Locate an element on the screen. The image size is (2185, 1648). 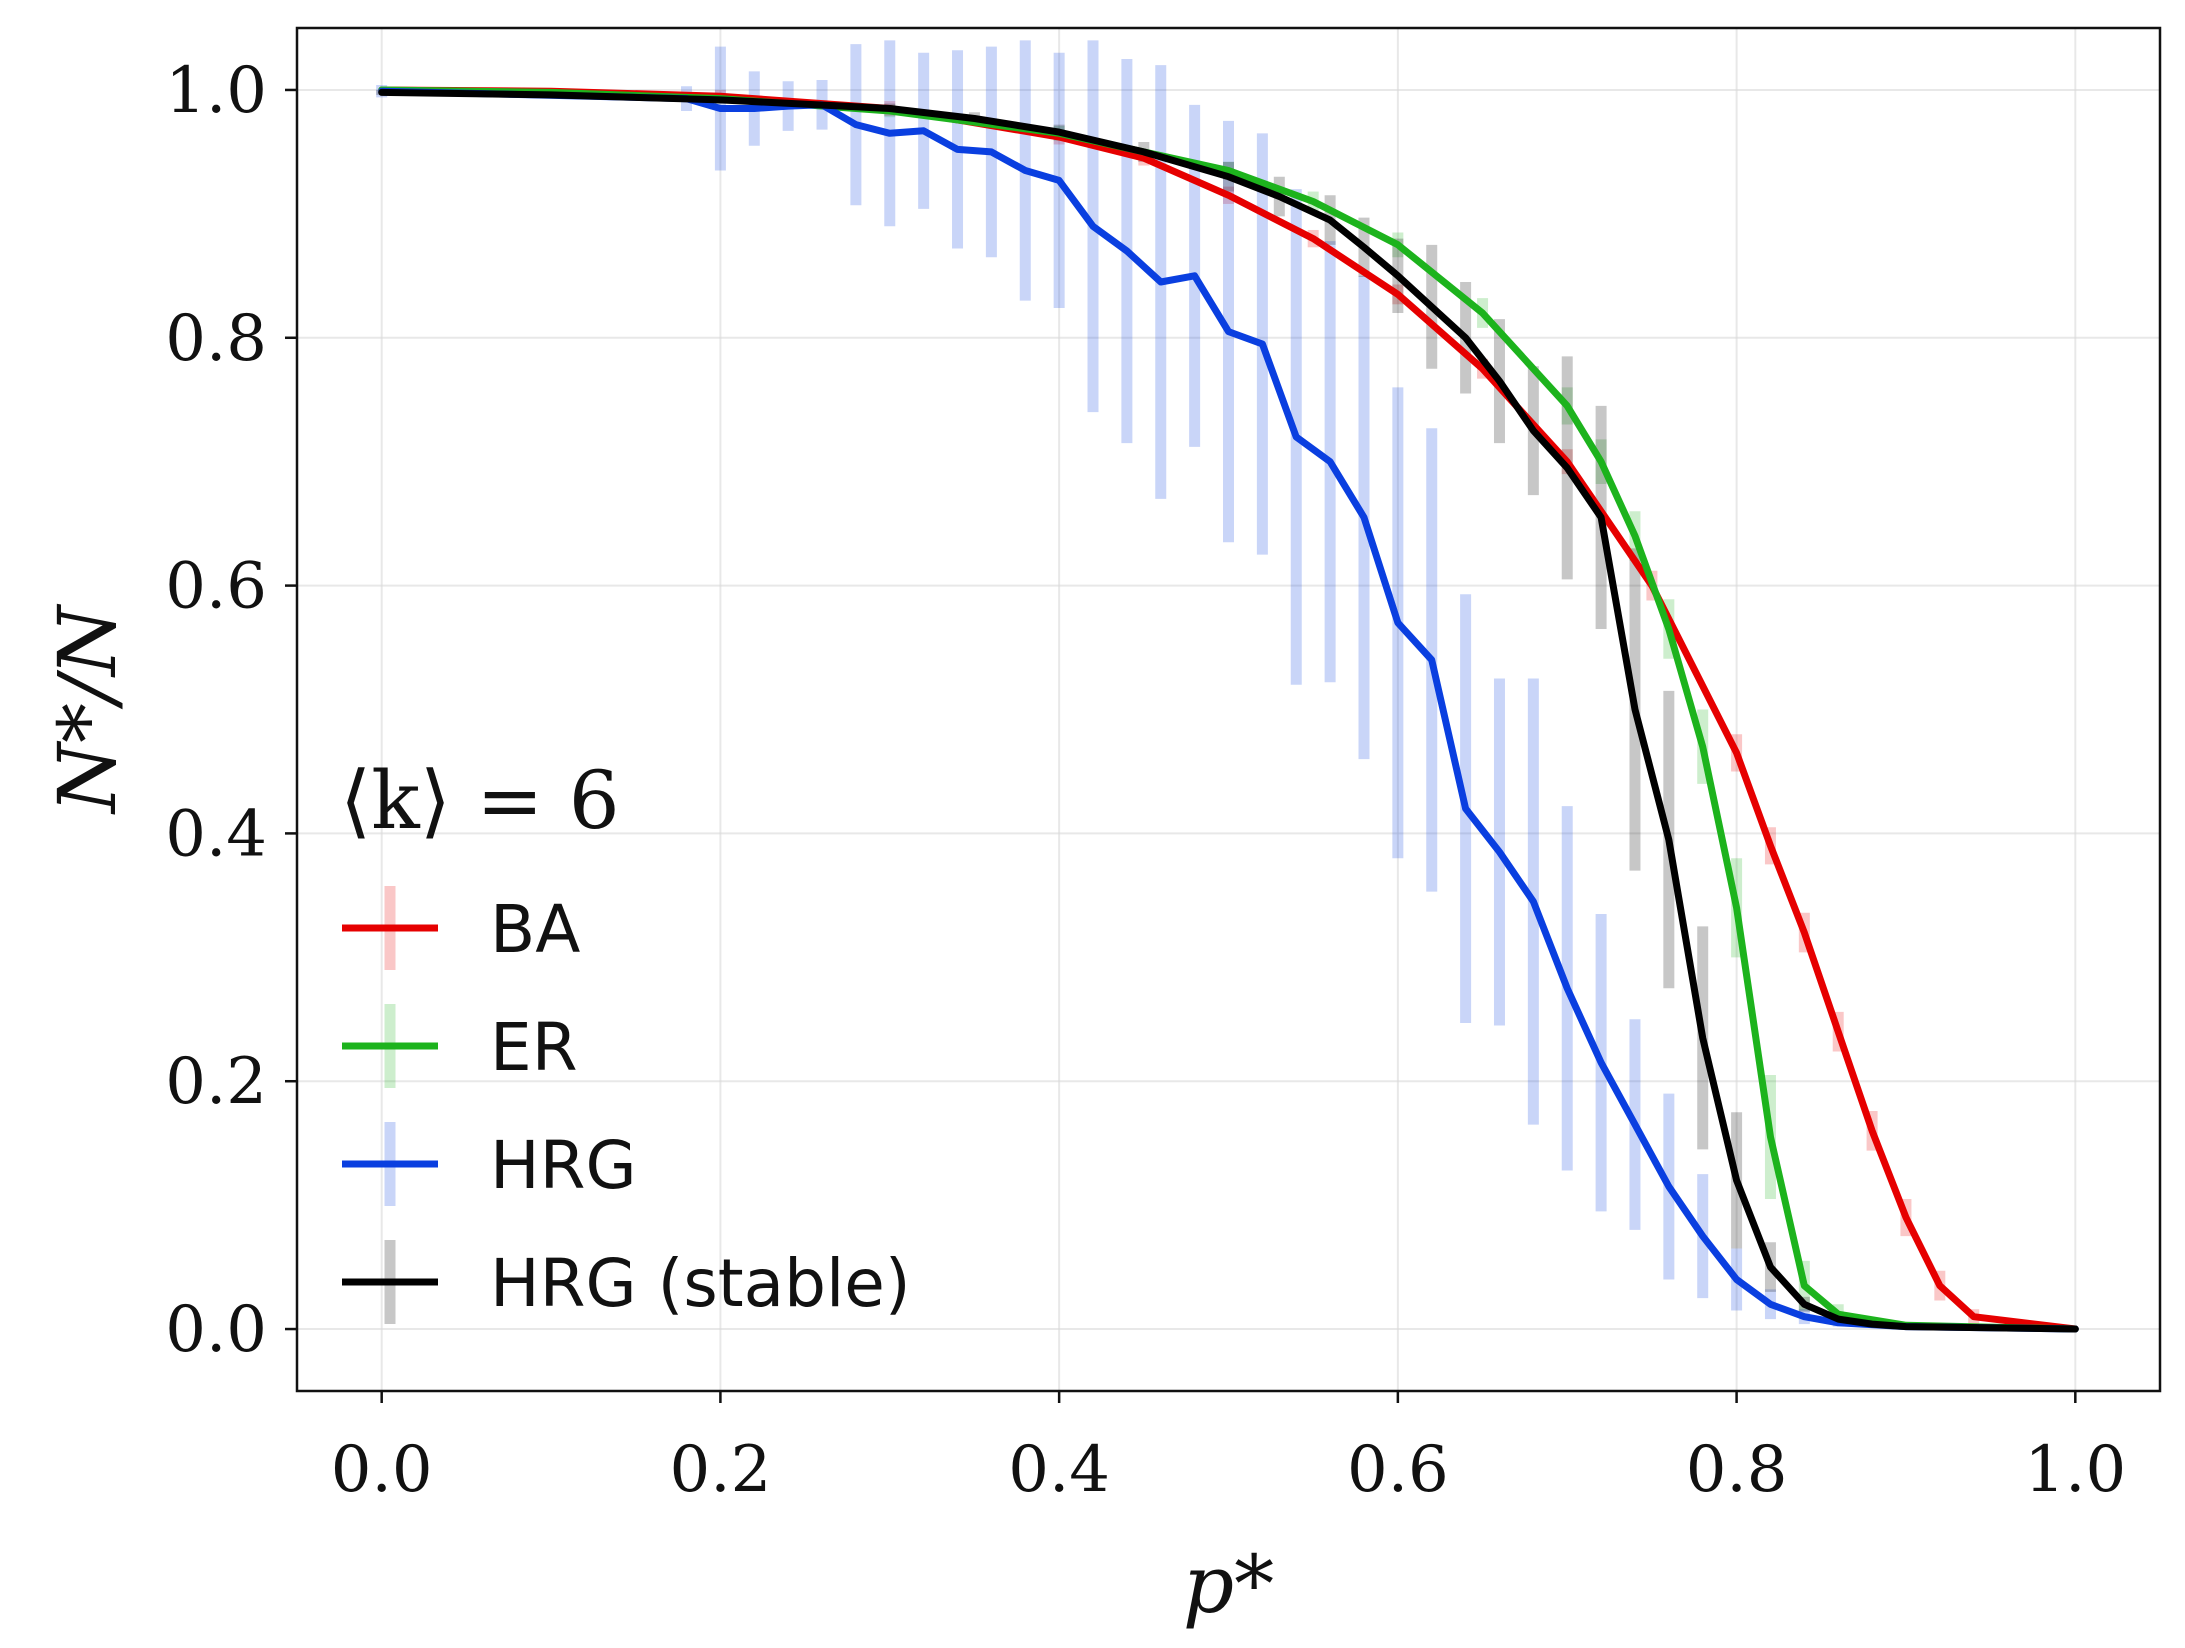
legend-items: BA ER HRG HRG (stable) is located at coordinates (626, 1105).